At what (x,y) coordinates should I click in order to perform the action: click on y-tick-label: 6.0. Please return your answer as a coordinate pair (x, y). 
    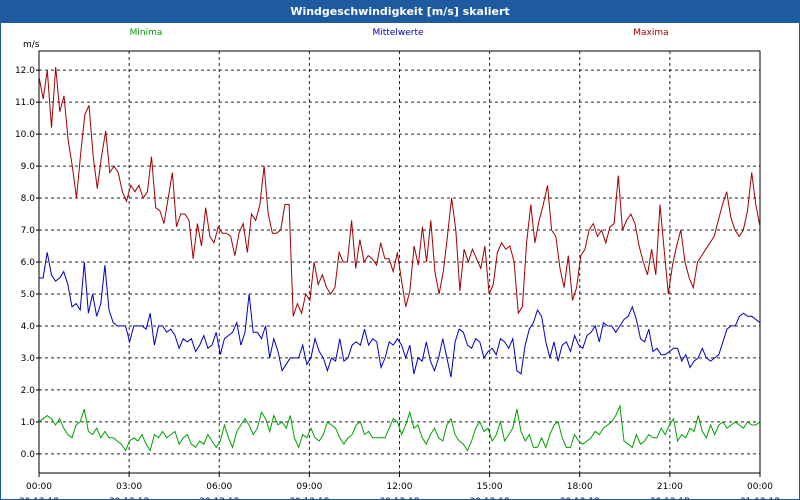
    Looking at the image, I should click on (28, 263).